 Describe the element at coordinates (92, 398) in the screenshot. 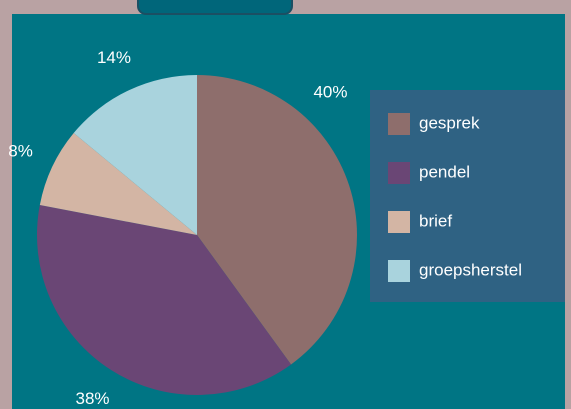

I see `data-label: 38%` at that location.